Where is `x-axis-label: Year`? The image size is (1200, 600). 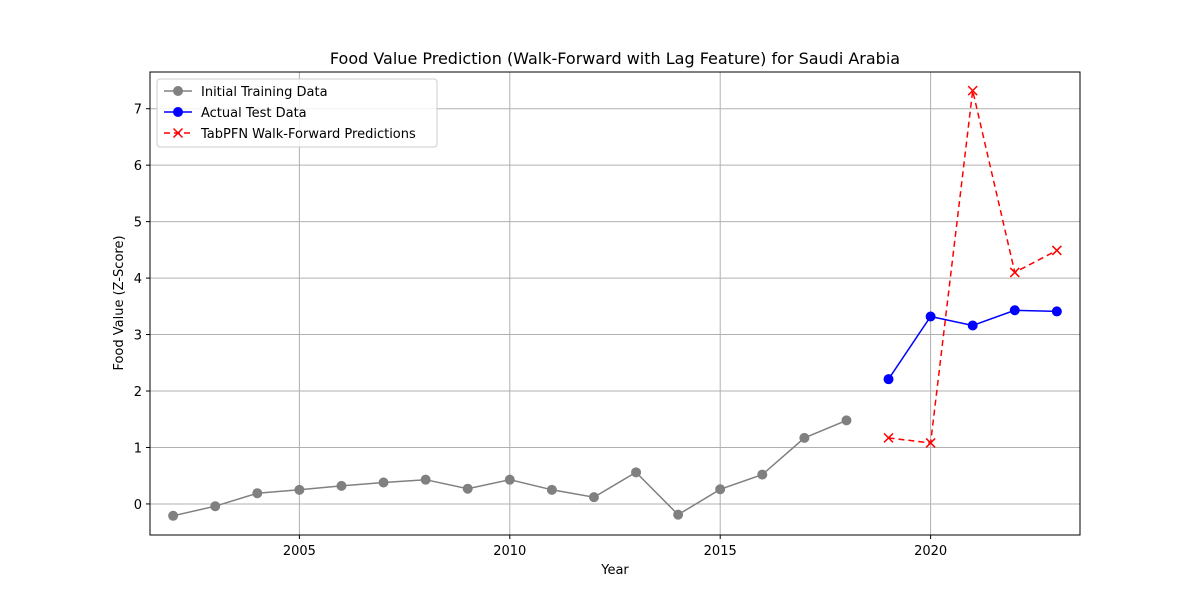
x-axis-label: Year is located at coordinates (614, 570).